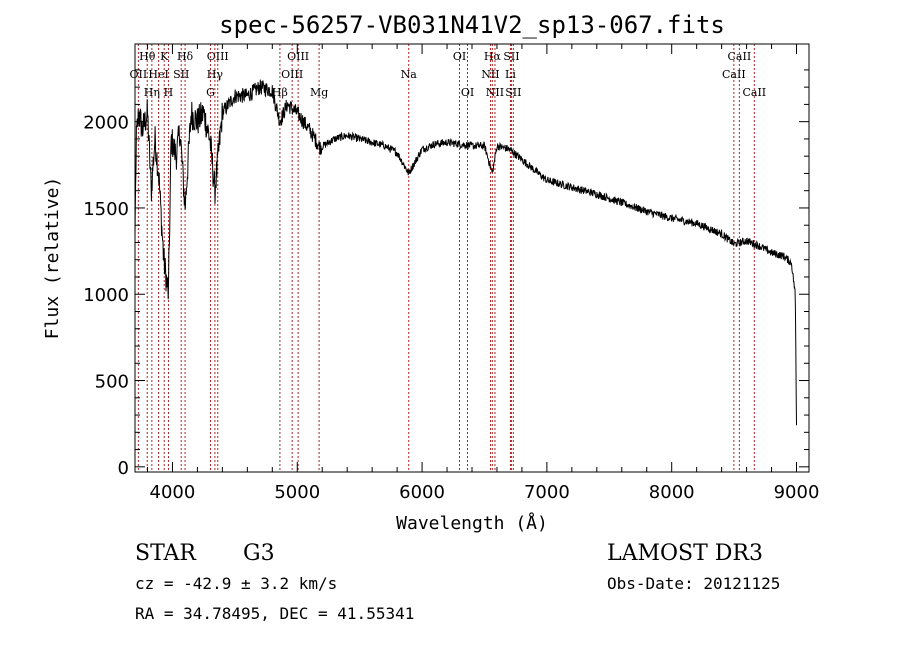  I want to click on line-label-hβ: Hβ, so click(280, 92).